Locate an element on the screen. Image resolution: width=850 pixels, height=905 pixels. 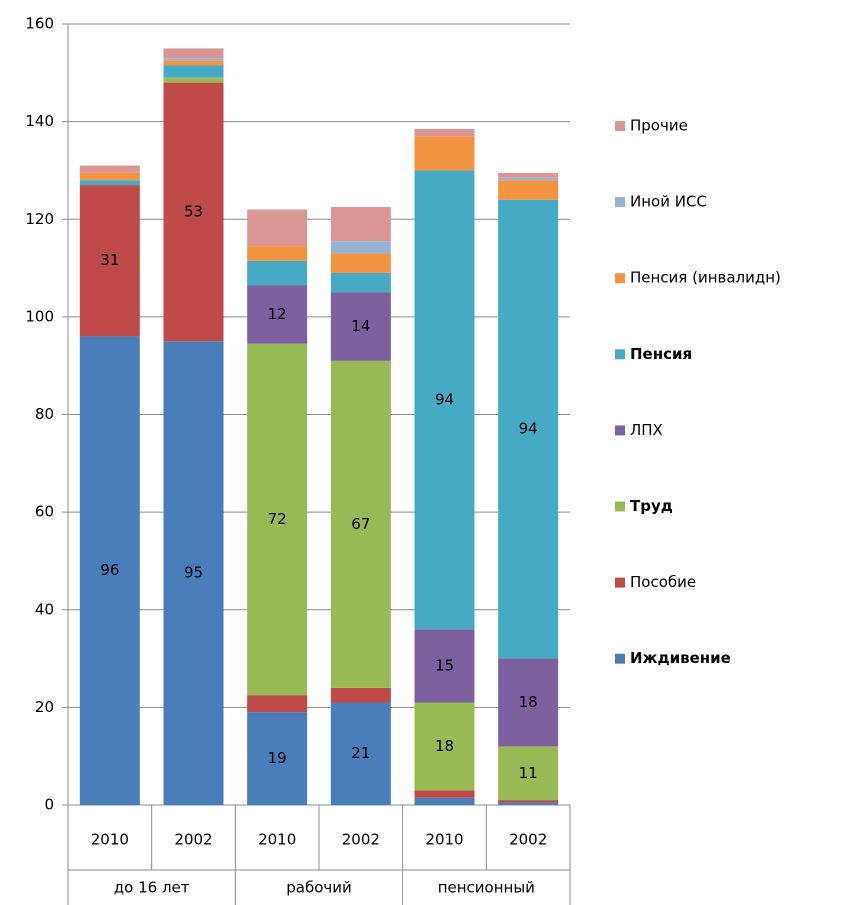
legend-label: Иждивение is located at coordinates (680, 658).